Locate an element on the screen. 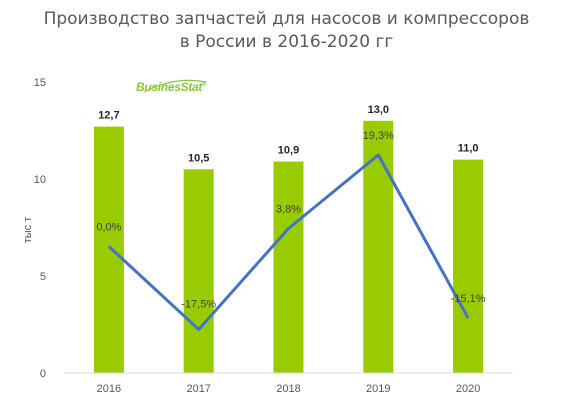 The image size is (573, 416). line-value-label: 0,0% is located at coordinates (108, 228).